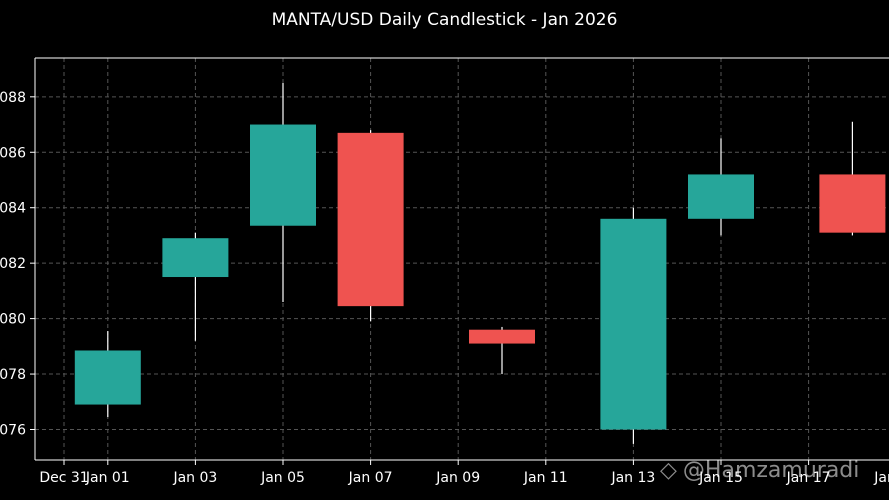  I want to click on chart-title: MANTA/USD Daily Candlestick - Jan 2026, so click(444, 20).